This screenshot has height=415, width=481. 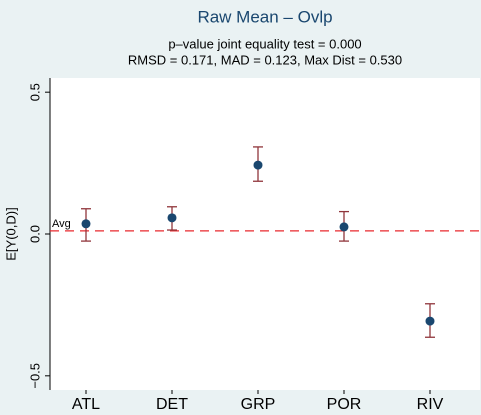 I want to click on x-tick-label: RIV, so click(x=430, y=404).